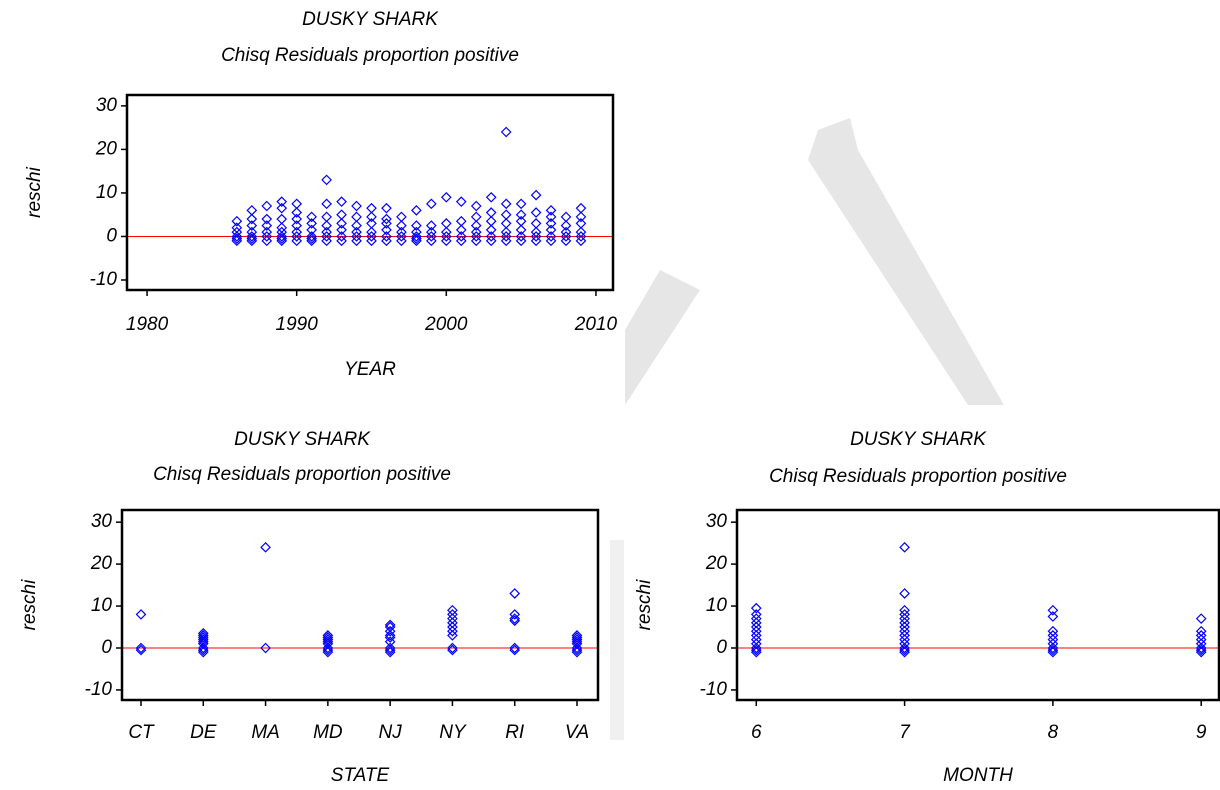 Image resolution: width=1220 pixels, height=790 pixels. Describe the element at coordinates (617, 640) in the screenshot. I see `watermark-bar` at that location.